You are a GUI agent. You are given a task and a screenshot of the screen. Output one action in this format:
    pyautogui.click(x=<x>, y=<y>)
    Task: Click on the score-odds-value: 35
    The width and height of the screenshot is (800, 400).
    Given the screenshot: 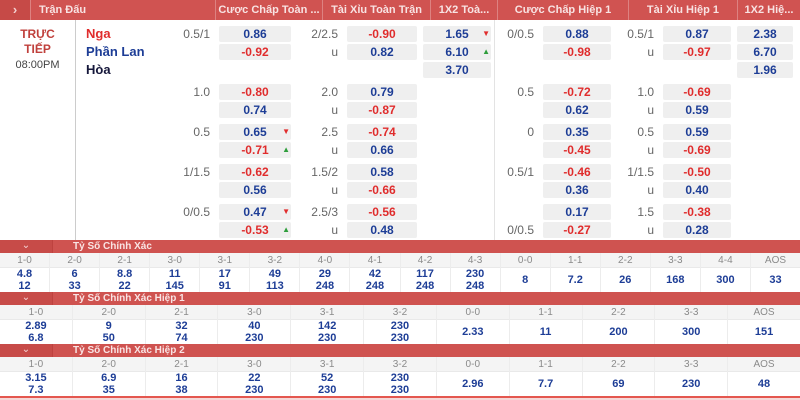 What is the action you would take?
    pyautogui.click(x=108, y=390)
    